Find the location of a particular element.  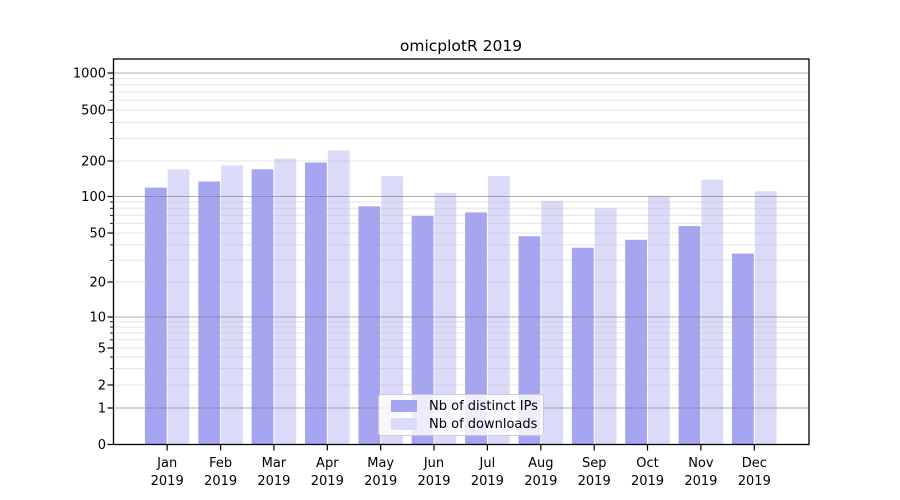

y-tick-label: 1000 is located at coordinates (89, 74).